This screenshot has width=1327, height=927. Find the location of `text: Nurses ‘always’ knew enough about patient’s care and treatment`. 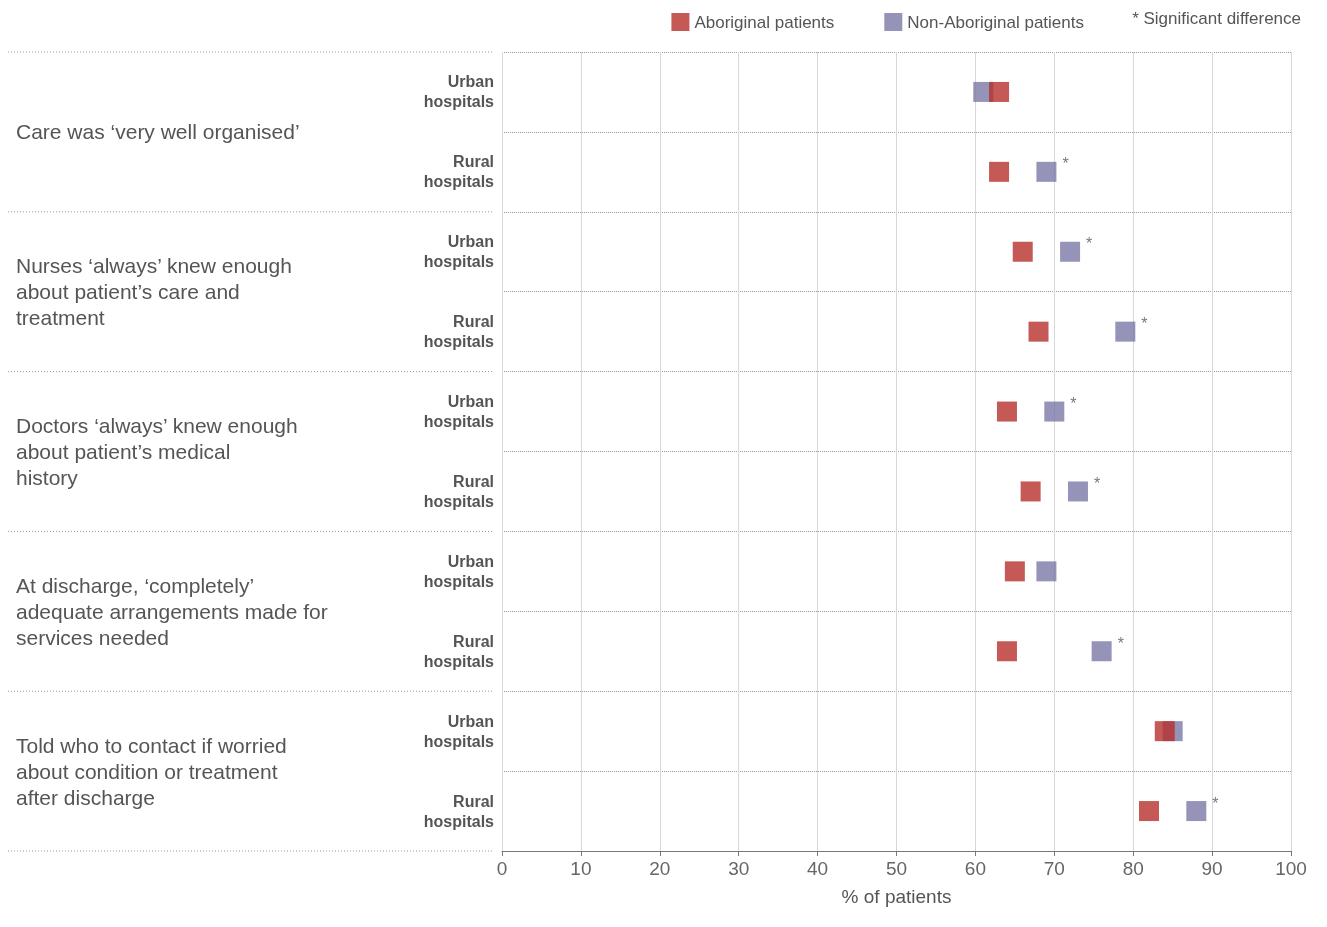

text: Nurses ‘always’ knew enough about patient’s care and treatment is located at coordinates (154, 292).